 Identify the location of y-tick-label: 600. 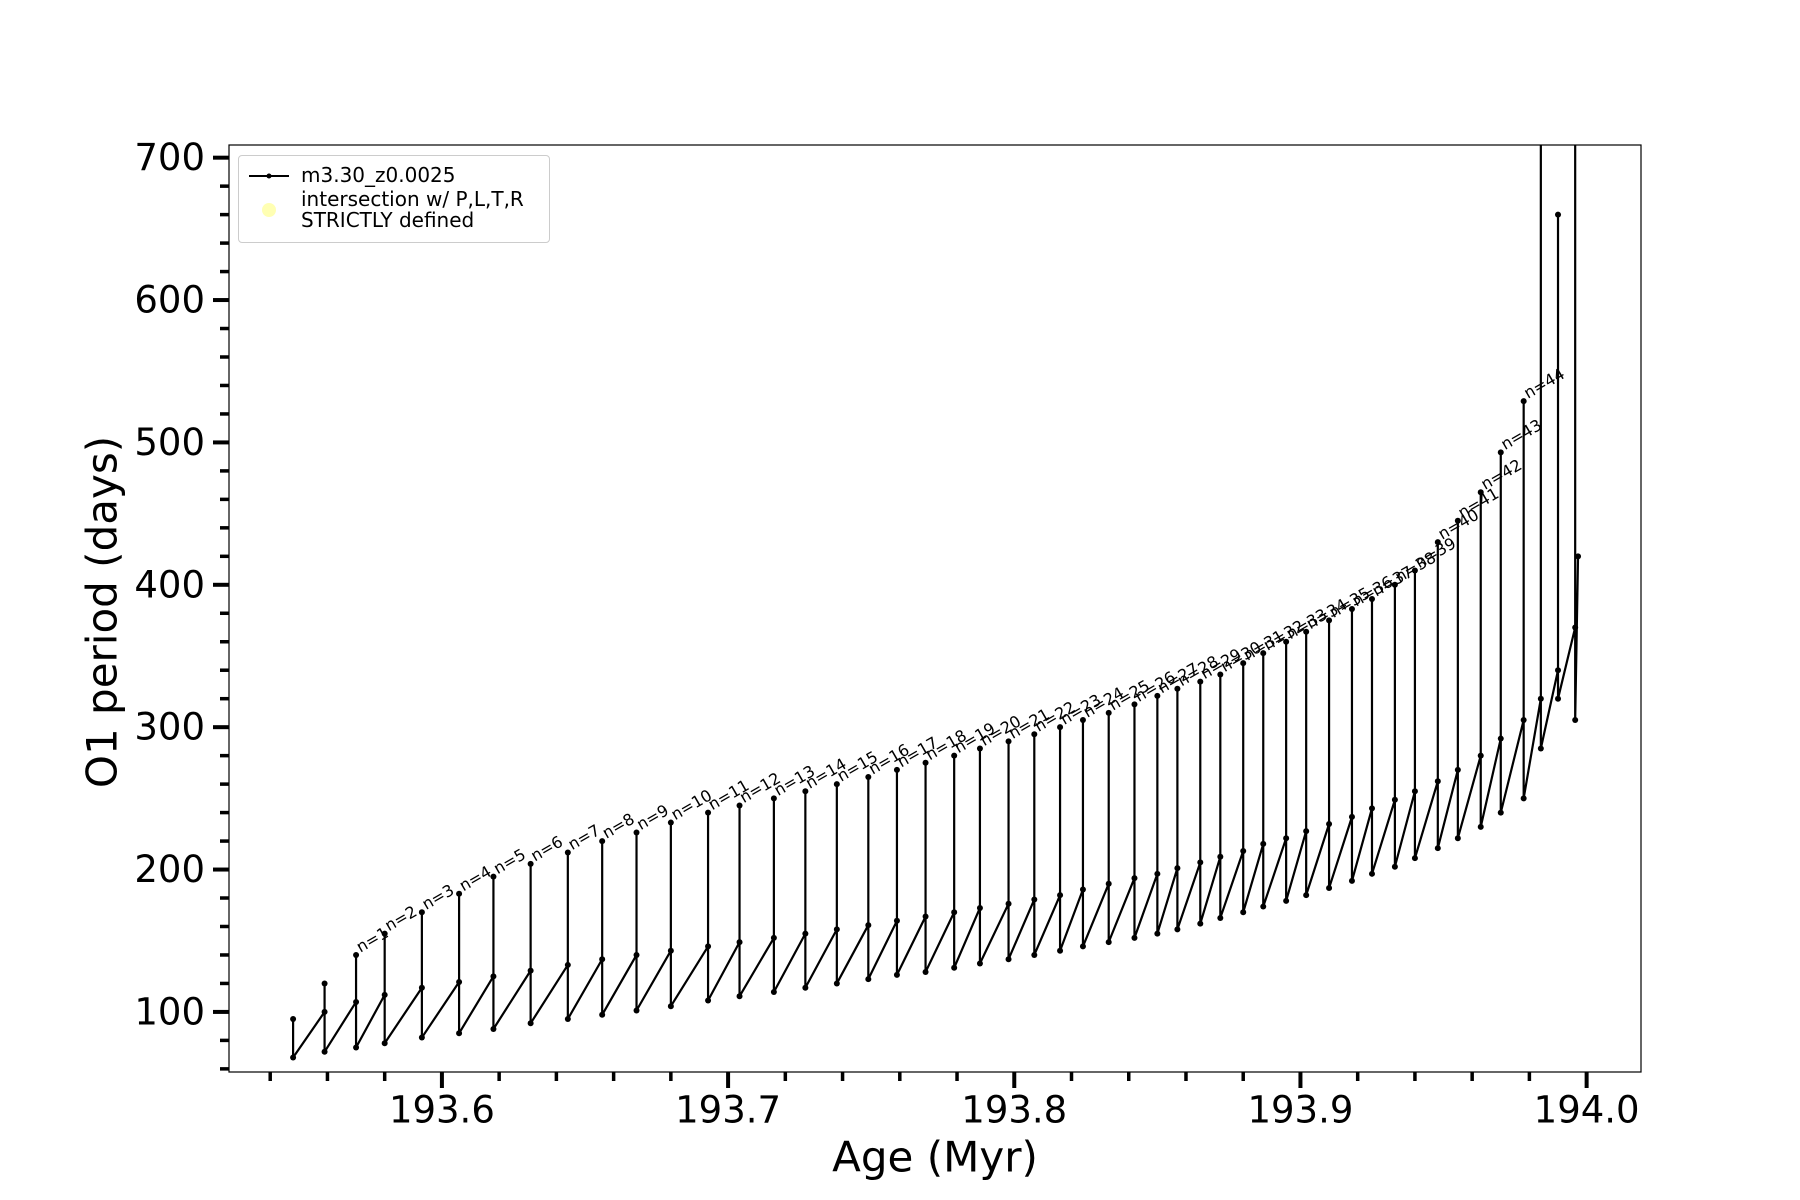
(169, 300).